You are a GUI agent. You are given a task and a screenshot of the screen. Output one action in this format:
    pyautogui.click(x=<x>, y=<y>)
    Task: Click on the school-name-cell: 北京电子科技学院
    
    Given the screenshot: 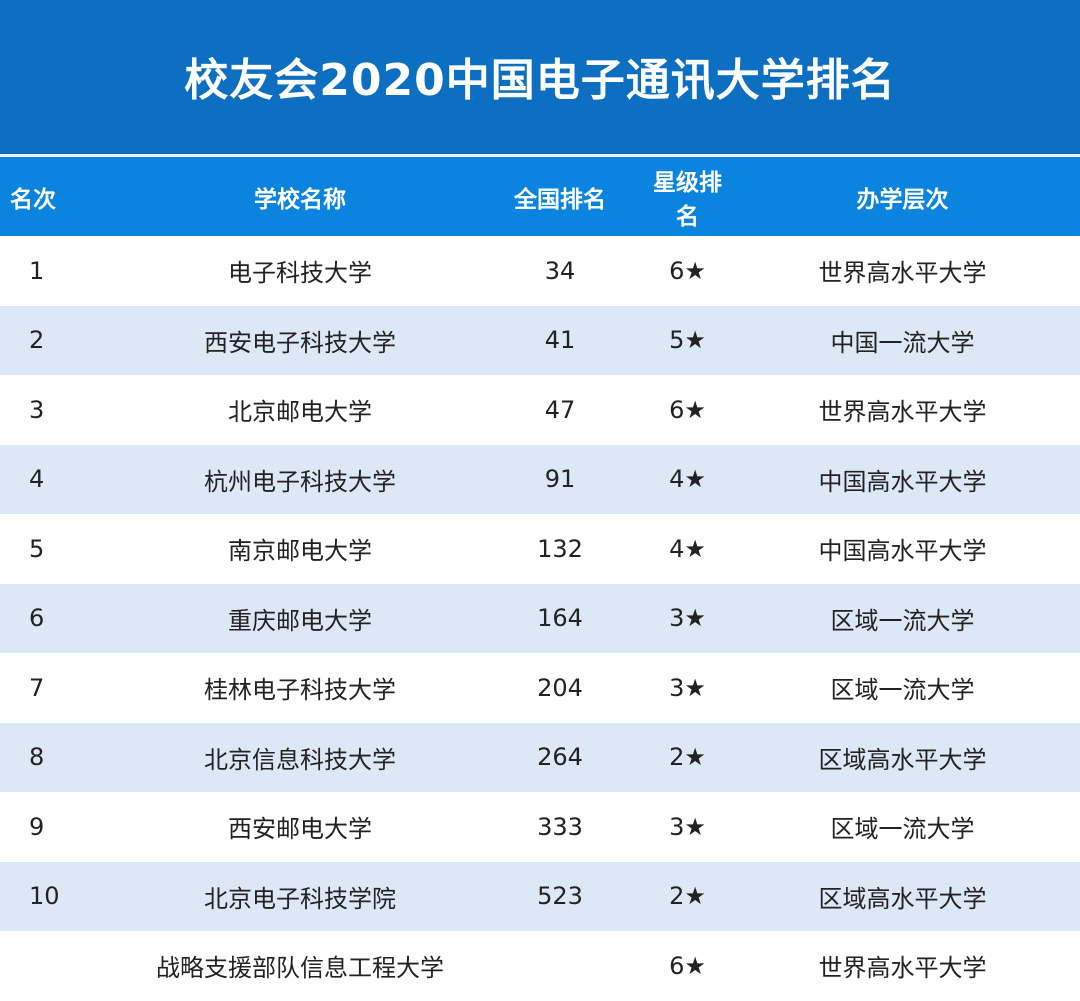 What is the action you would take?
    pyautogui.click(x=300, y=898)
    